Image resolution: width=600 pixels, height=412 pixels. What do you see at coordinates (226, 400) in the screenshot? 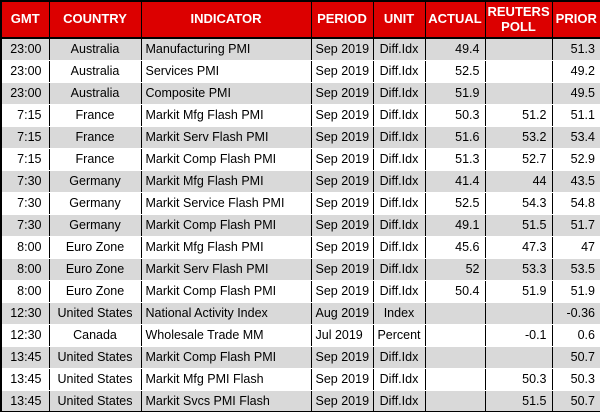
I see `cell-indicator: Markit Svcs PMI Flash` at bounding box center [226, 400].